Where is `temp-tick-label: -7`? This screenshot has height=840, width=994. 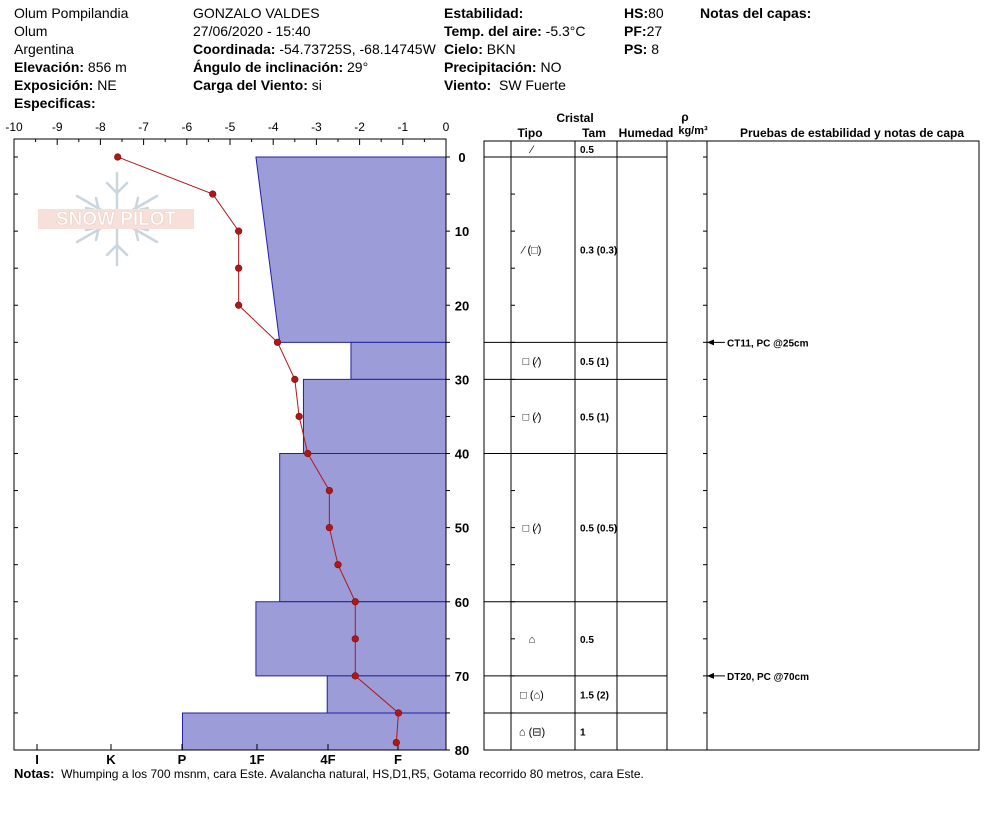
temp-tick-label: -7 is located at coordinates (143, 127).